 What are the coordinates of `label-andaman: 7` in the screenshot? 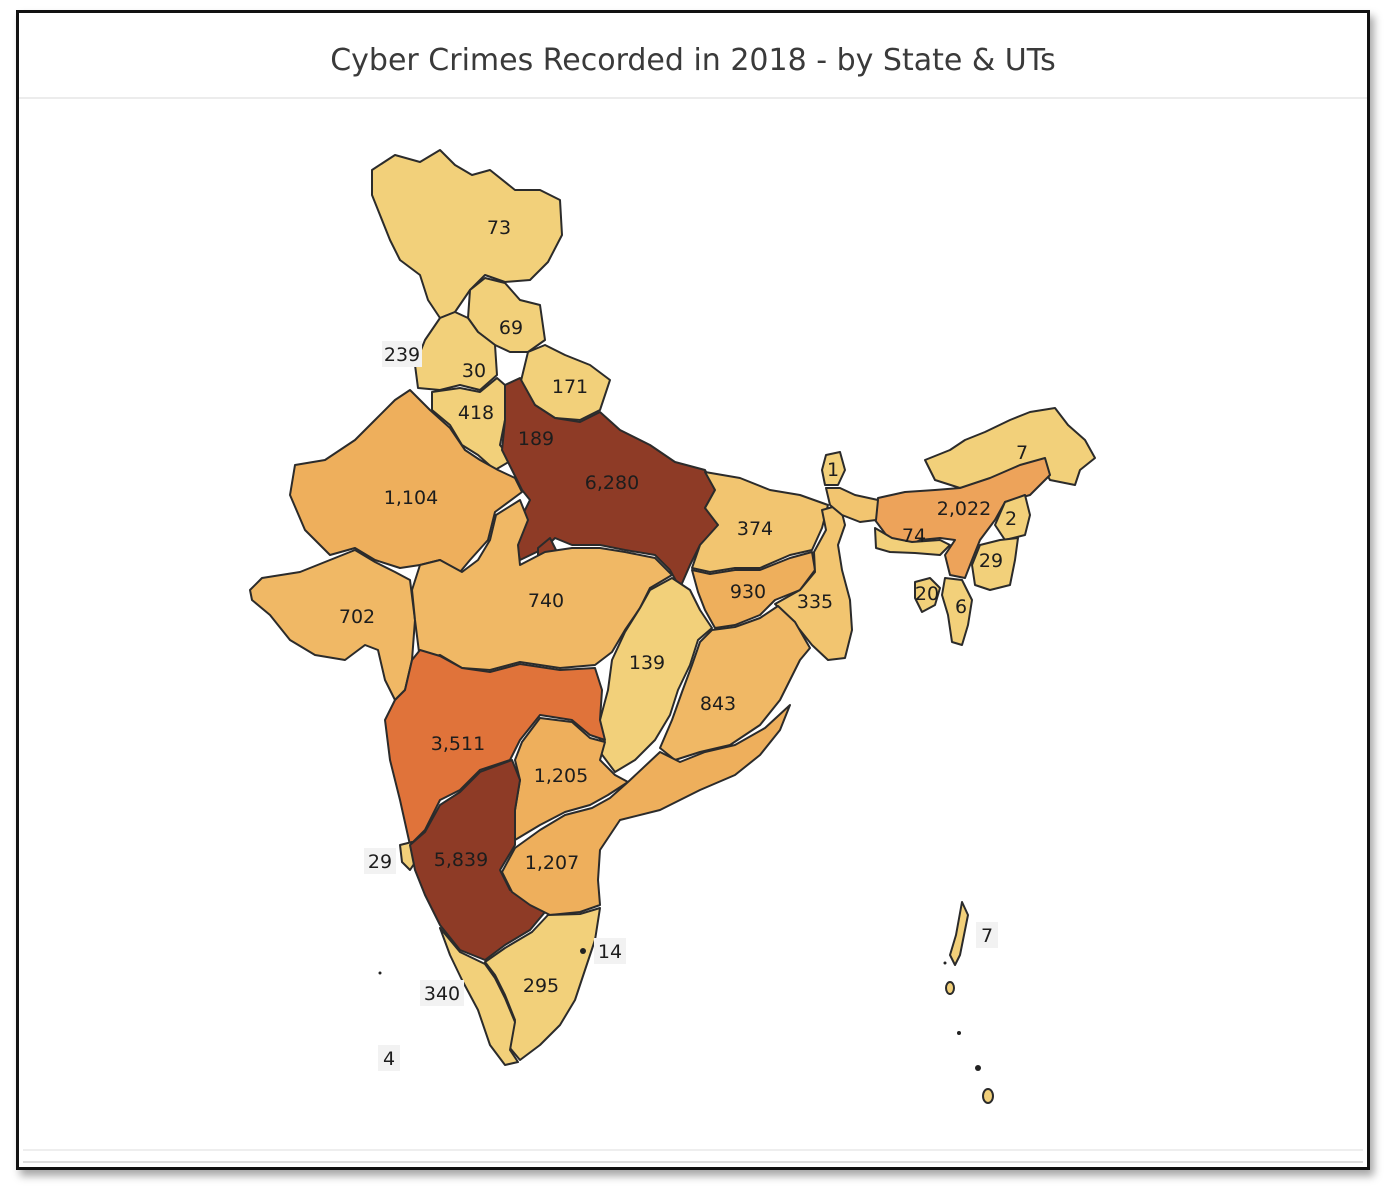 It's located at (987, 936).